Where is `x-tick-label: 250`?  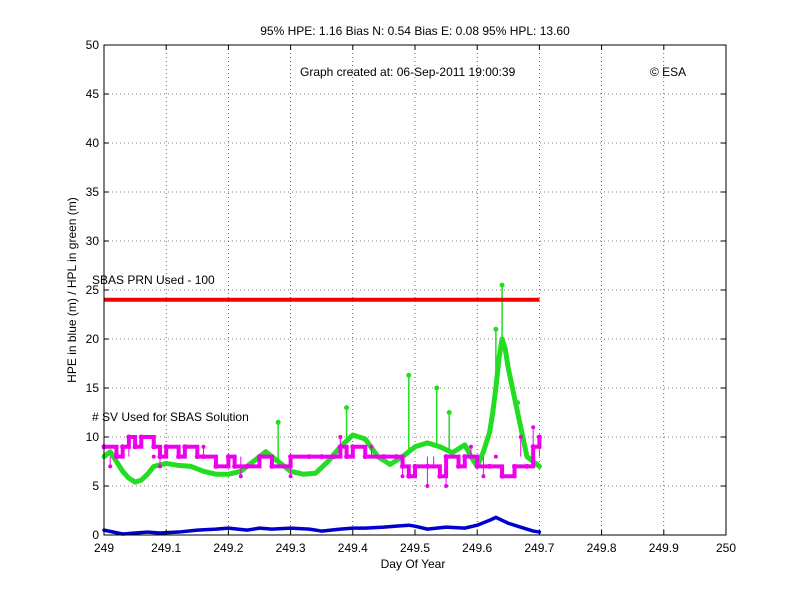 x-tick-label: 250 is located at coordinates (726, 548).